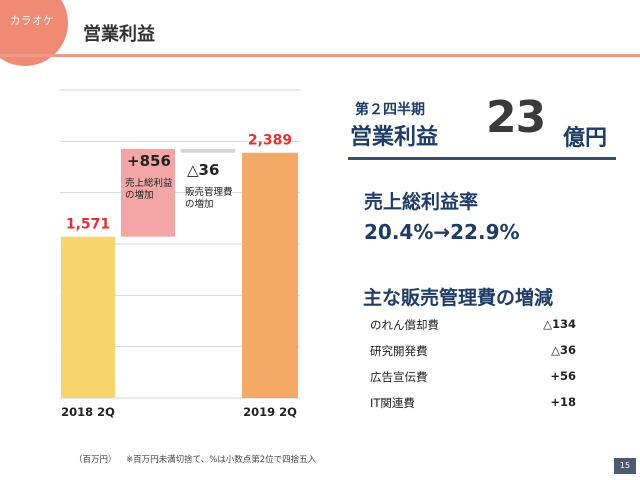 This screenshot has width=640, height=480. What do you see at coordinates (563, 350) in the screenshot?
I see `sga-item-value: △36` at bounding box center [563, 350].